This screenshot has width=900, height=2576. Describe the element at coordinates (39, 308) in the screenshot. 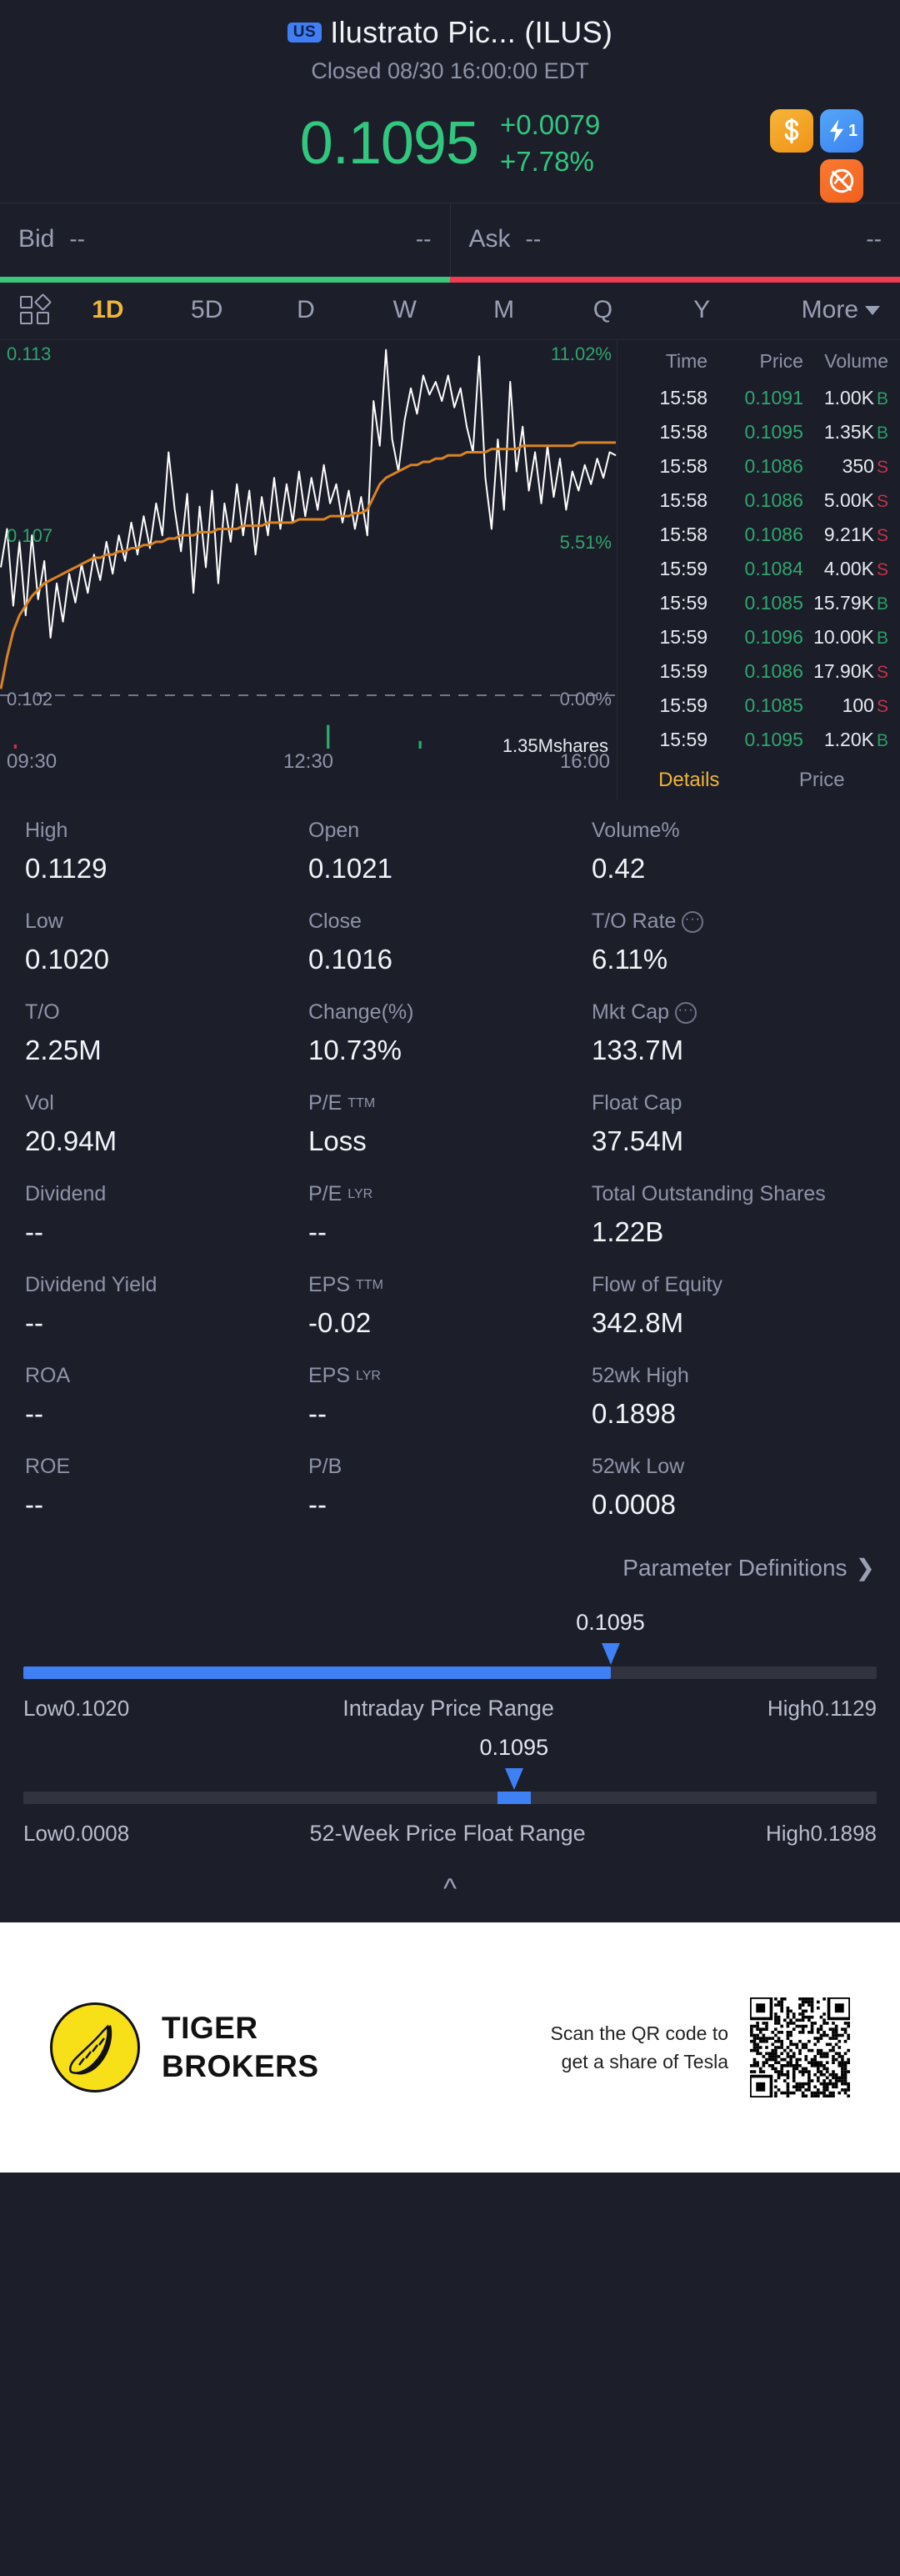

I see `grid-layout-icon` at that location.